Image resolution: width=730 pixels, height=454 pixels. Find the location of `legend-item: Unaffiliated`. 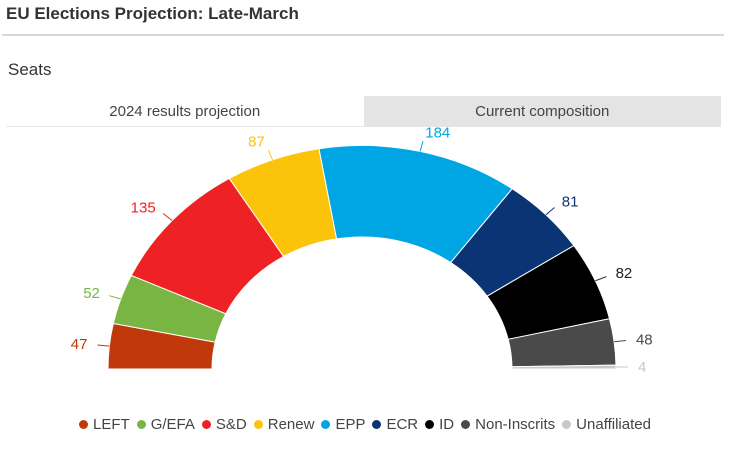

legend-item: Unaffiliated is located at coordinates (606, 424).